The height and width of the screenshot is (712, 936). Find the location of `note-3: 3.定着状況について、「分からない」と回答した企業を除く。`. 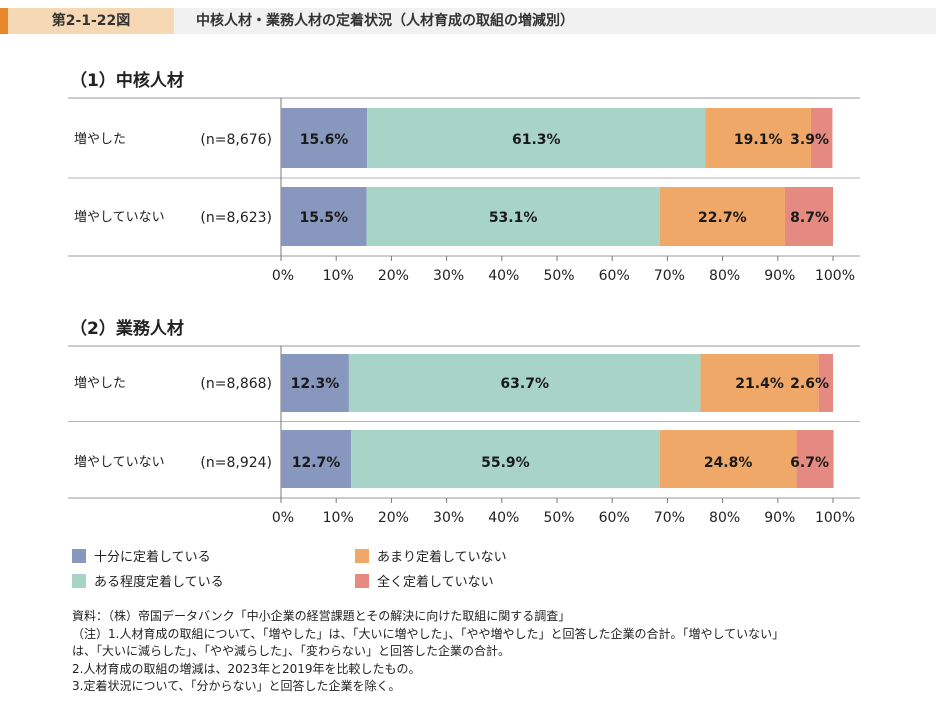

note-3: 3.定着状況について、「分からない」と回答した企業を除く。 is located at coordinates (236, 686).